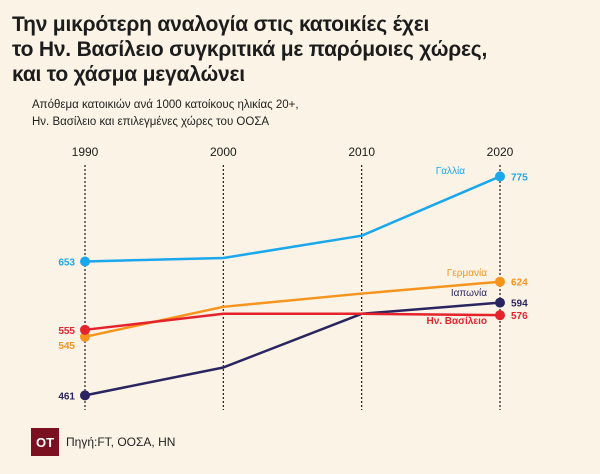 This screenshot has width=600, height=474. I want to click on series-name-japan: Ιαπωνία, so click(469, 293).